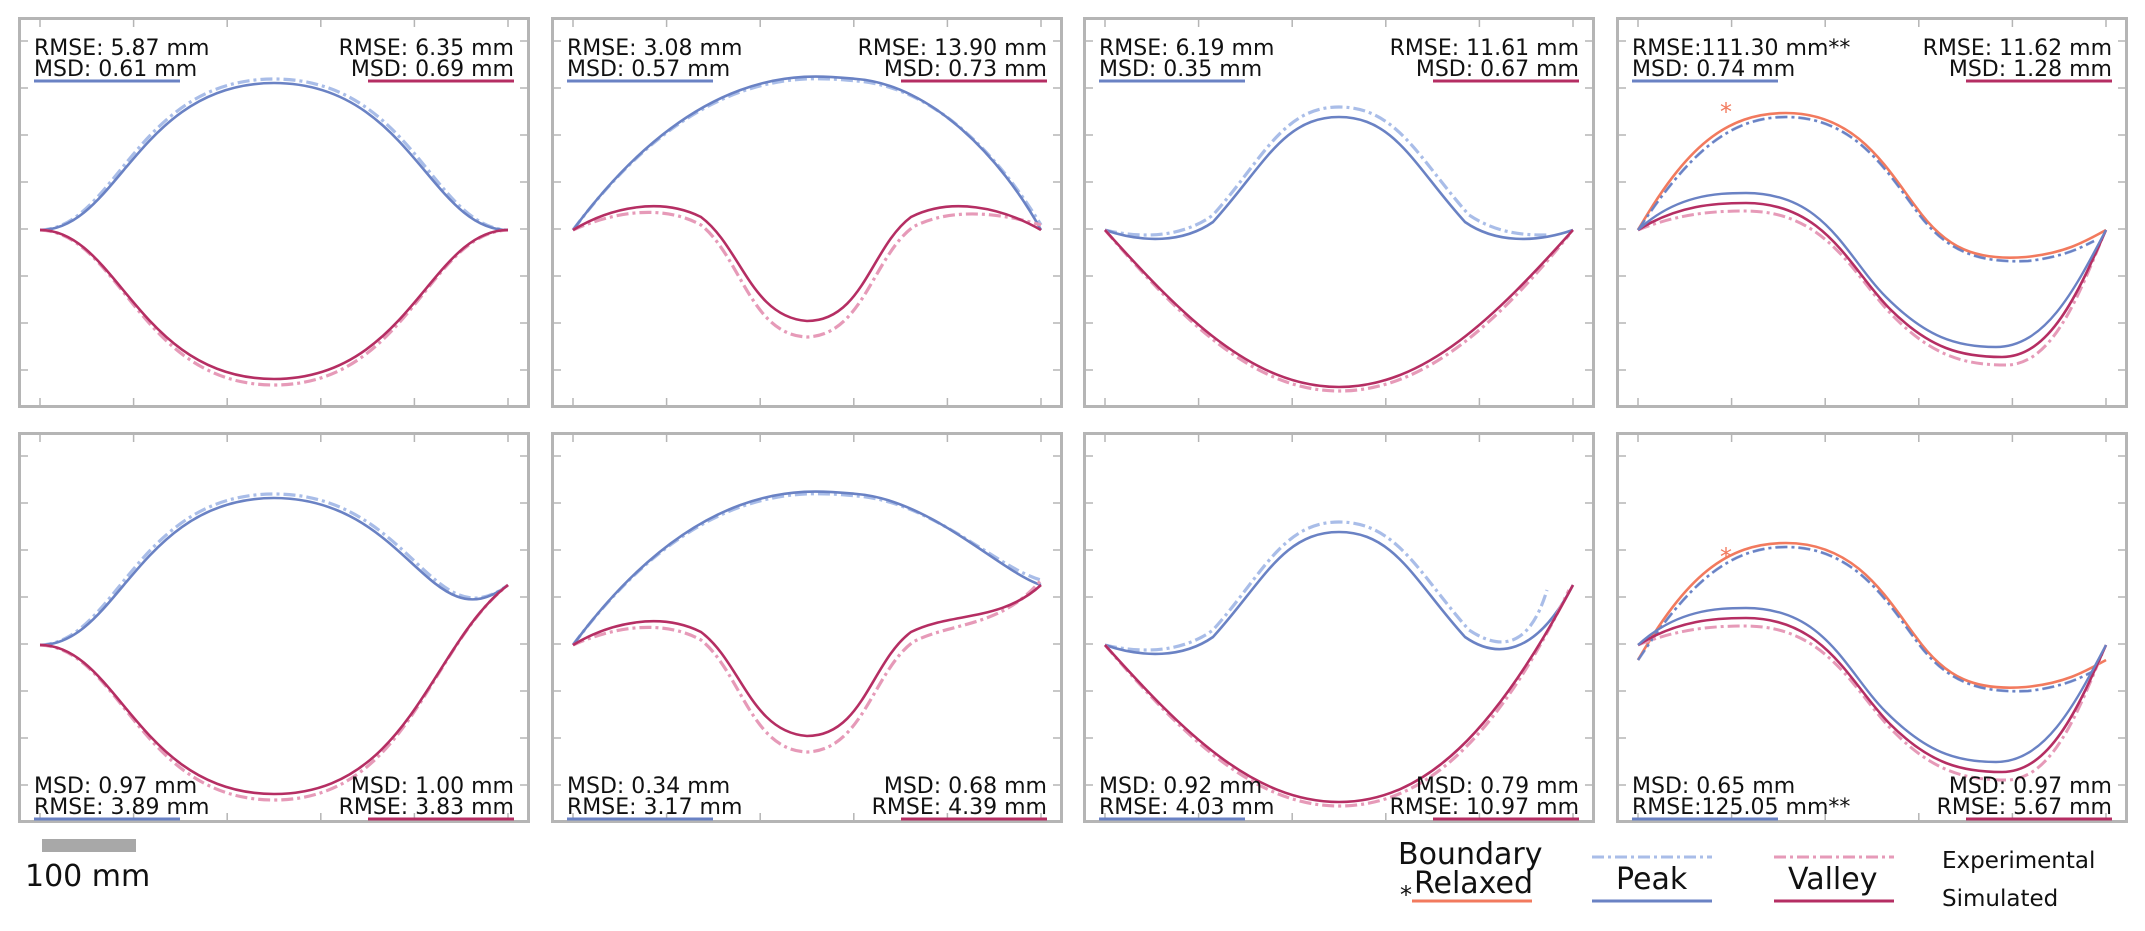  What do you see at coordinates (121, 807) in the screenshot?
I see `stats-left-line2: RMSE: 3.89 mm` at bounding box center [121, 807].